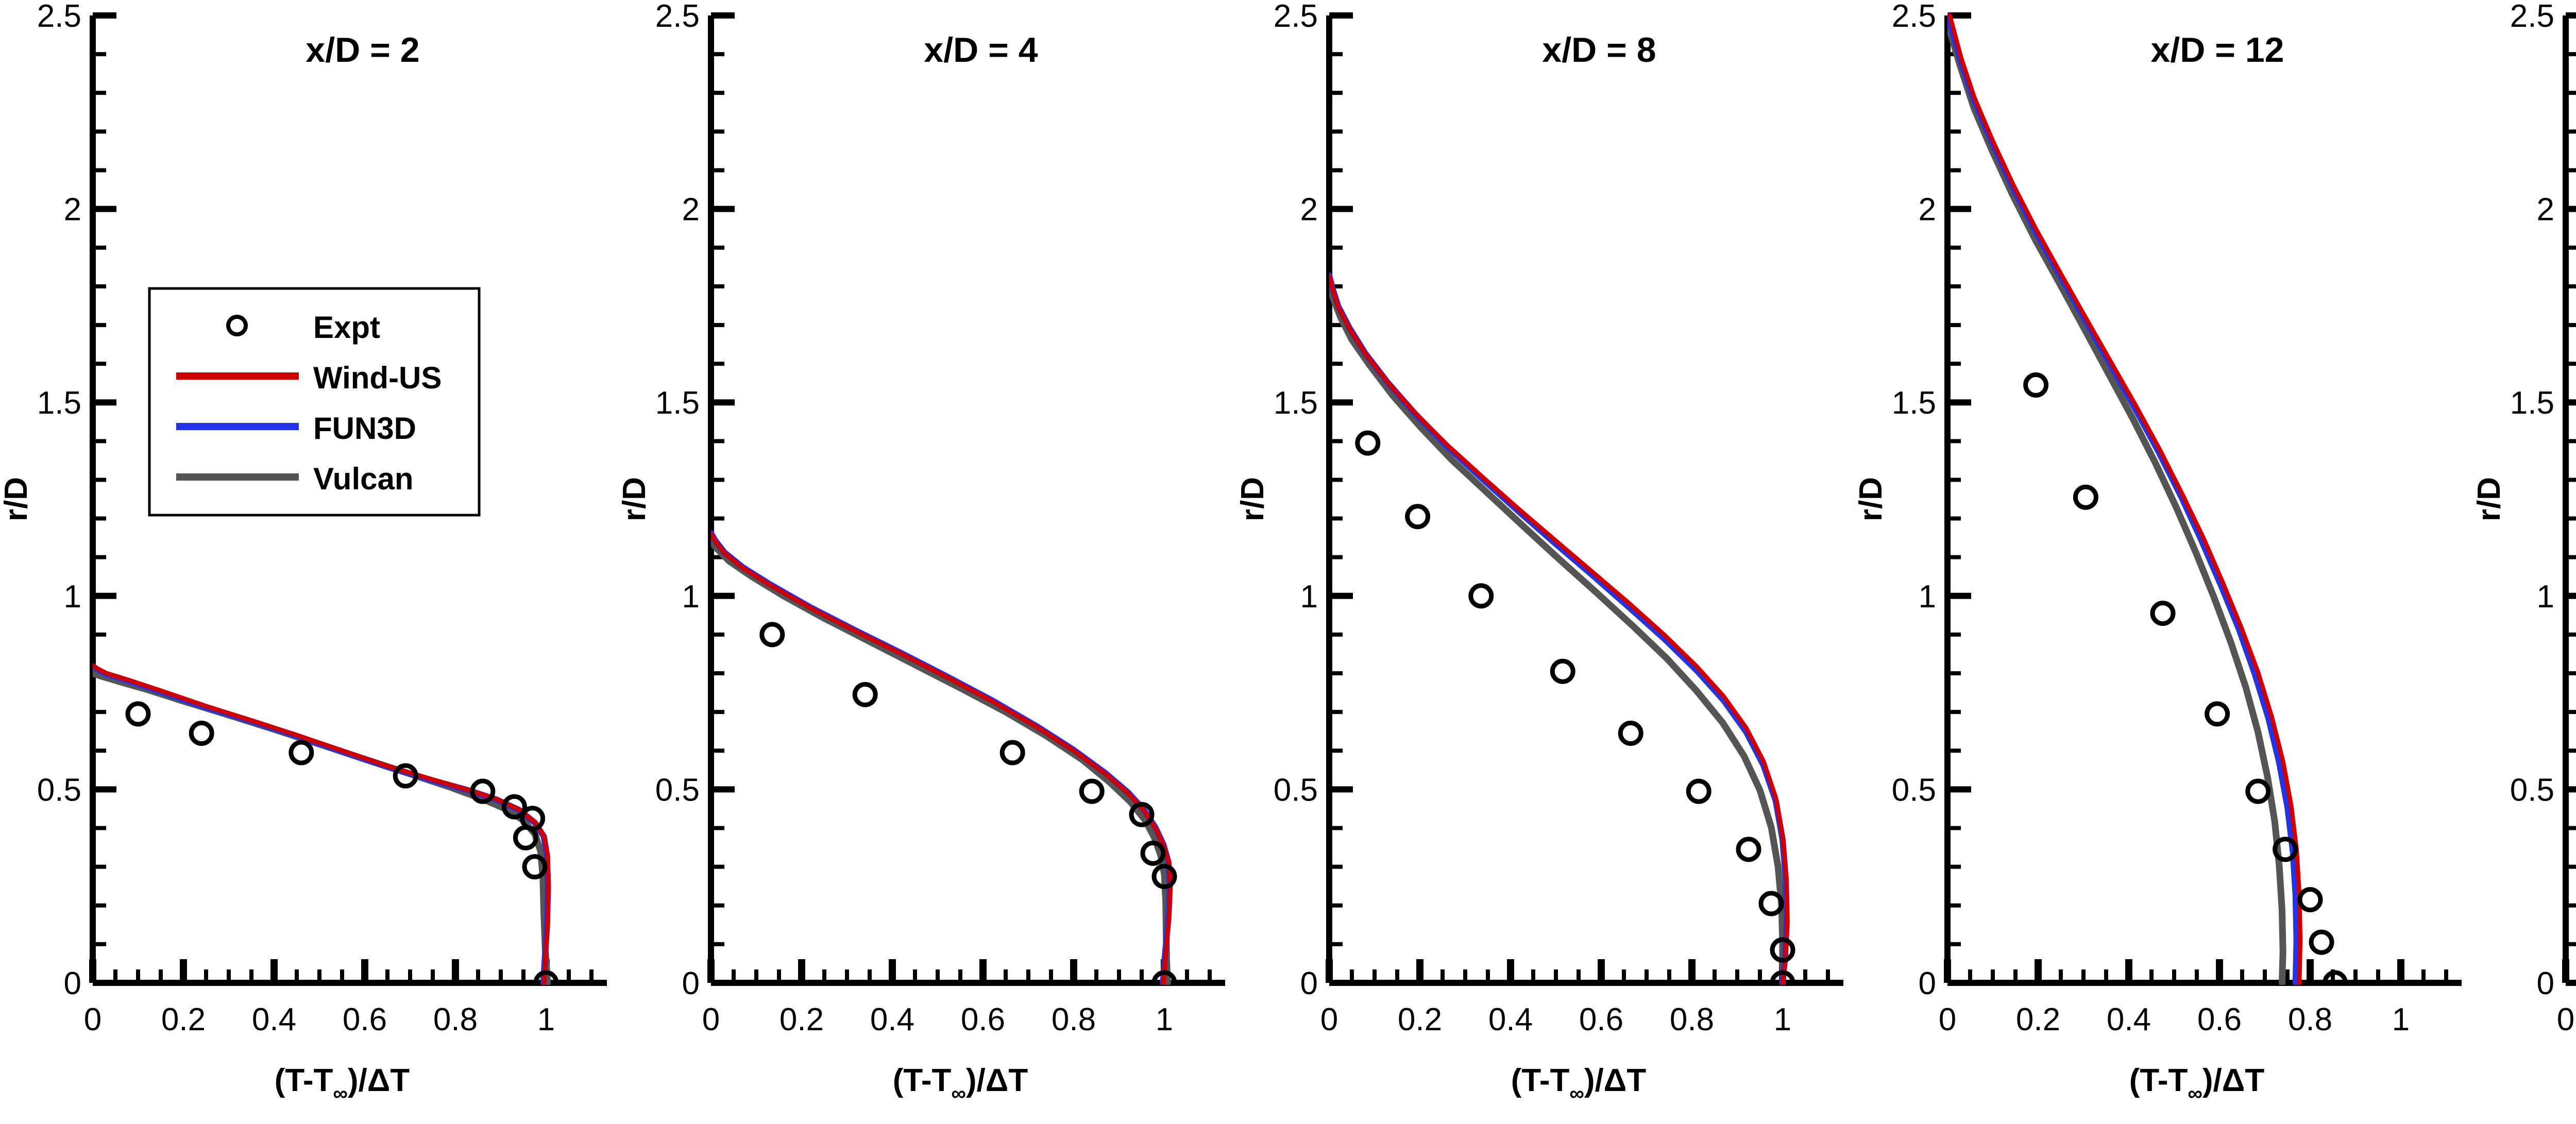 The height and width of the screenshot is (1124, 2576). What do you see at coordinates (237, 325) in the screenshot?
I see `legend-marker-expt` at bounding box center [237, 325].